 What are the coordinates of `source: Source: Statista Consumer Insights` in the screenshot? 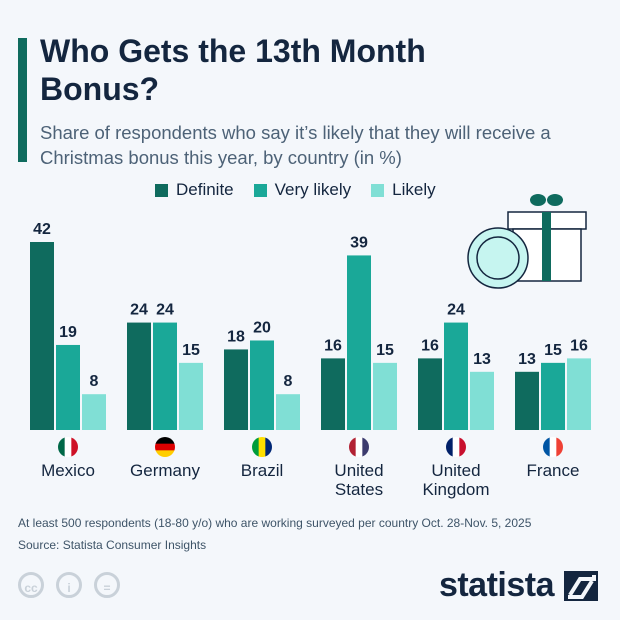 It's located at (112, 545).